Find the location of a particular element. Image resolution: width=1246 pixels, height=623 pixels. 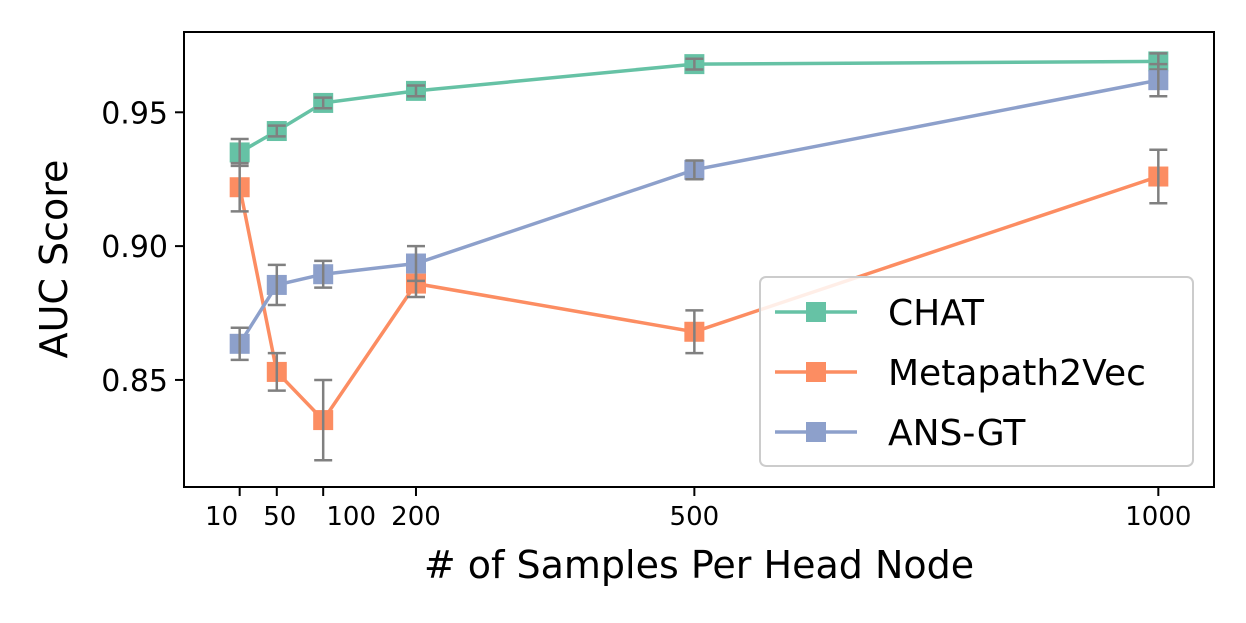

legend-label: ANS-GT is located at coordinates (957, 433).